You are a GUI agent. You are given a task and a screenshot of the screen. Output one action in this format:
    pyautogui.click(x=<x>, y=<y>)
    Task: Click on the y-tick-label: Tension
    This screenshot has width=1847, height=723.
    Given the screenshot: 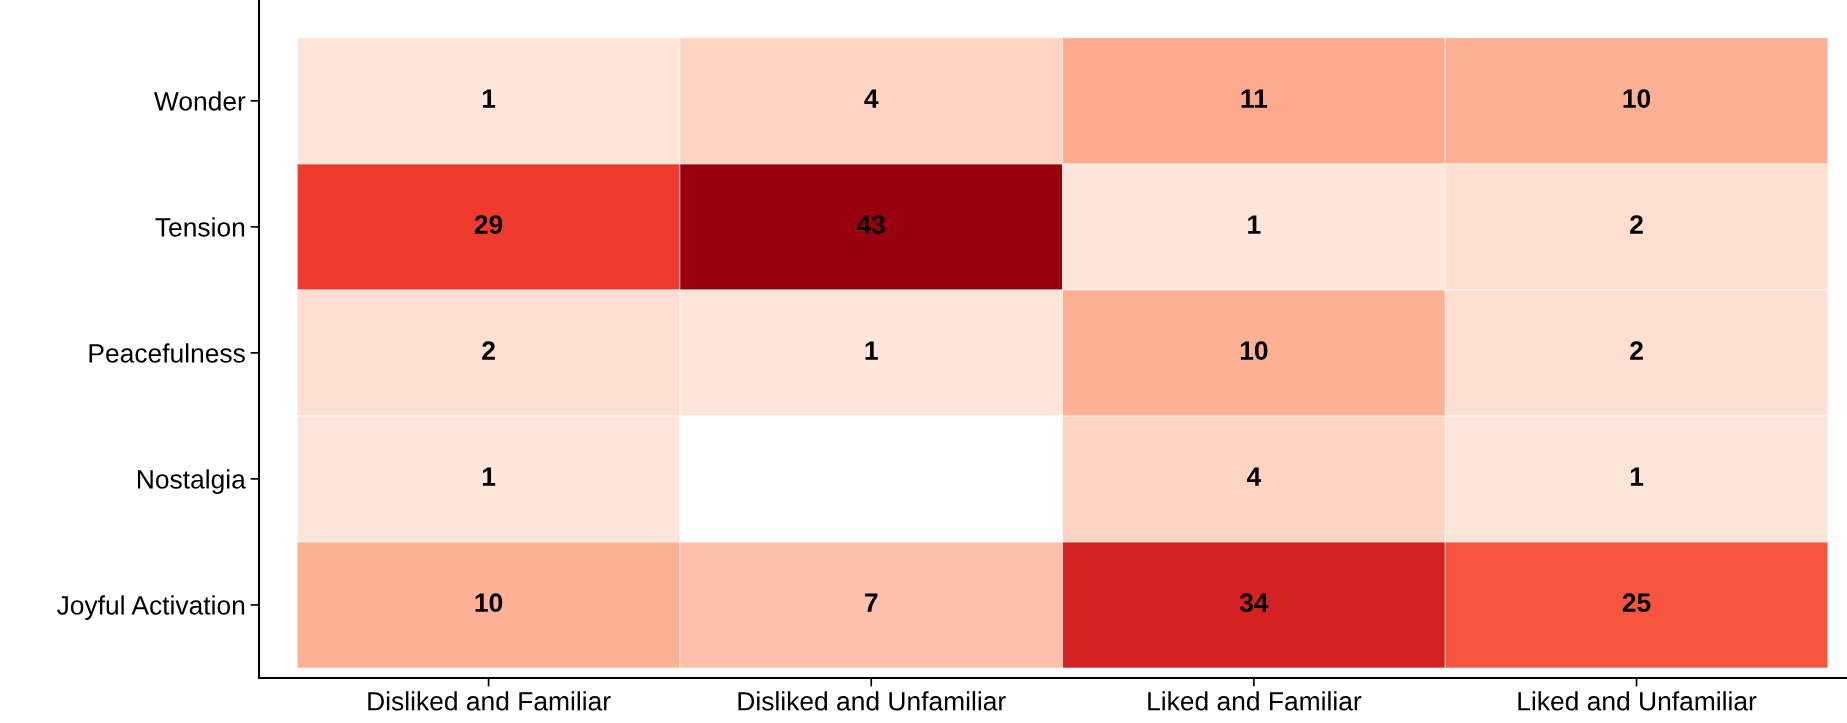 What is the action you would take?
    pyautogui.click(x=200, y=227)
    